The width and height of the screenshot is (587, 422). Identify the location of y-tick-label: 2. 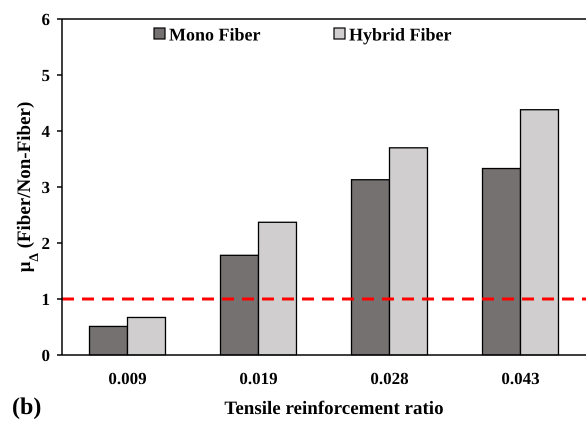
(46, 243).